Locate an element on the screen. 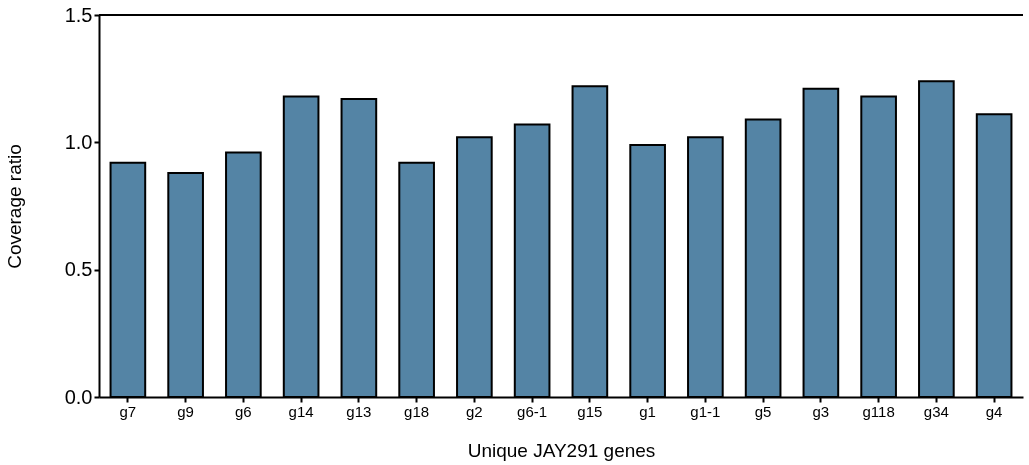 The height and width of the screenshot is (465, 1029). x-axis-title: Unique JAY291 genes is located at coordinates (561, 450).